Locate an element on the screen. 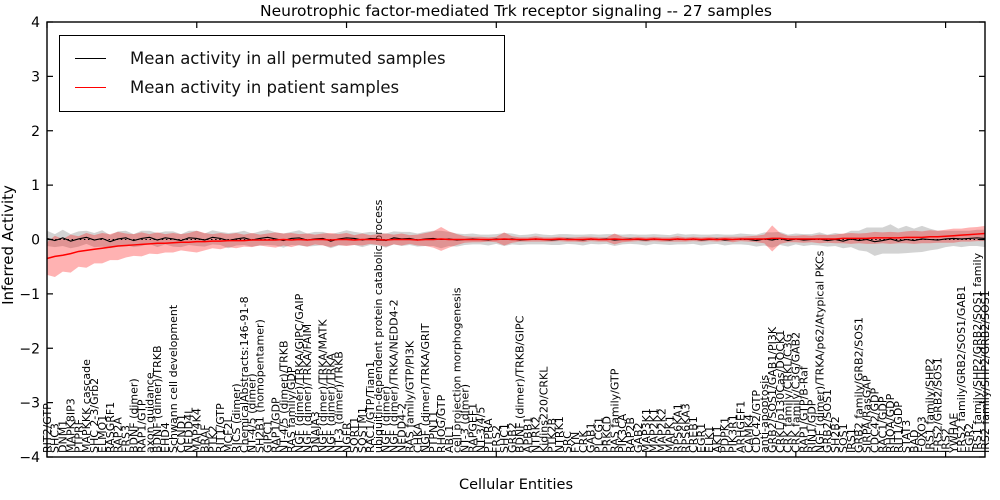  x-tick-label: PDPK1 is located at coordinates (725, 435).